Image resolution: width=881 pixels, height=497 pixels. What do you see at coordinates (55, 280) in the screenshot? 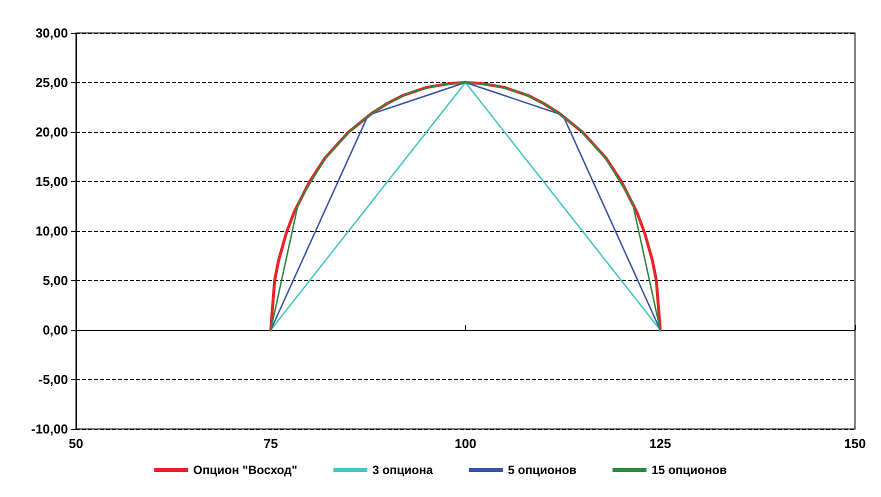
I see `y-tick-label: 5,00` at bounding box center [55, 280].